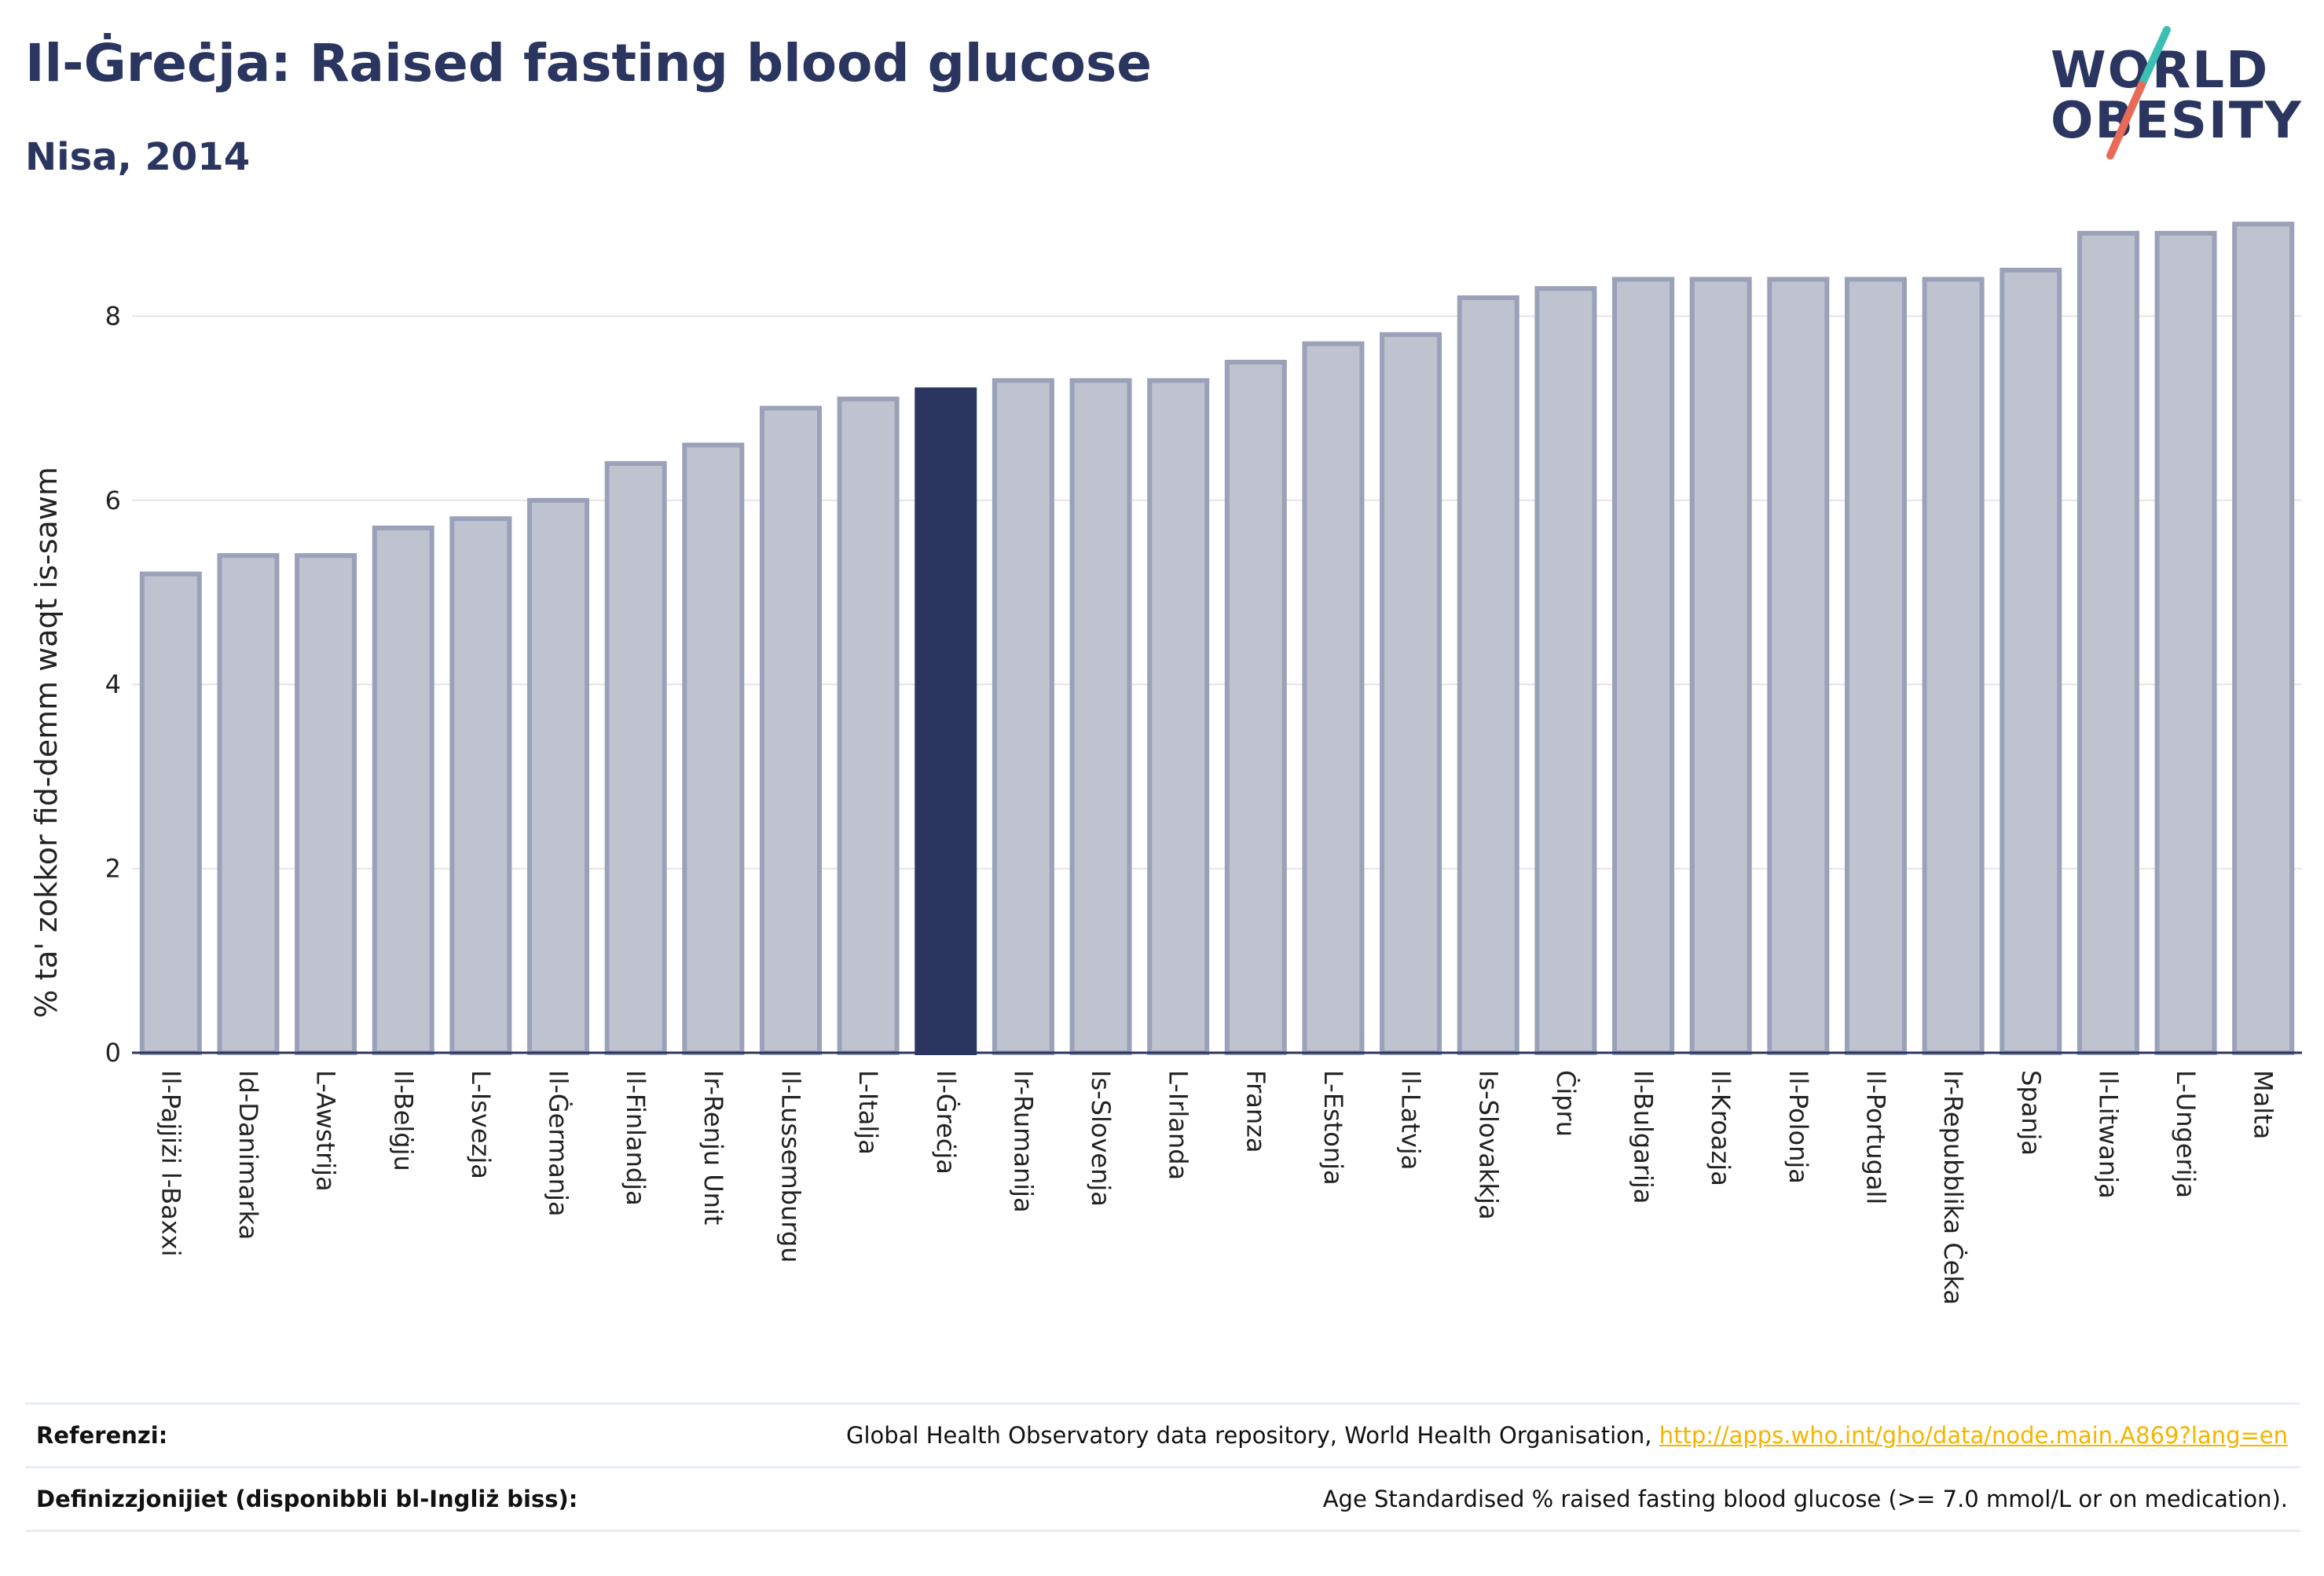  Describe the element at coordinates (403, 1120) in the screenshot. I see `x-tick-label: Il-Belġju` at that location.